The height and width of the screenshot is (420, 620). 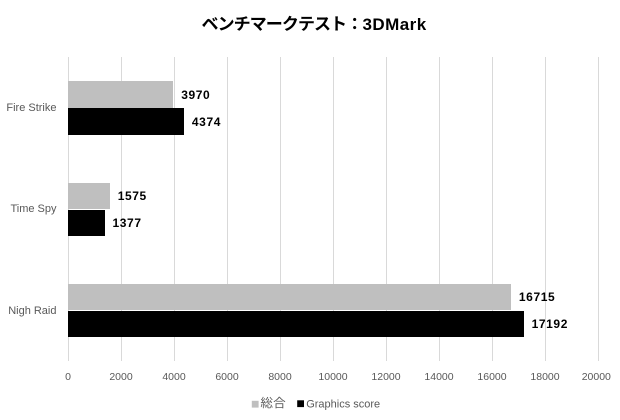 I want to click on svg-text: Graphics score, so click(x=343, y=404).